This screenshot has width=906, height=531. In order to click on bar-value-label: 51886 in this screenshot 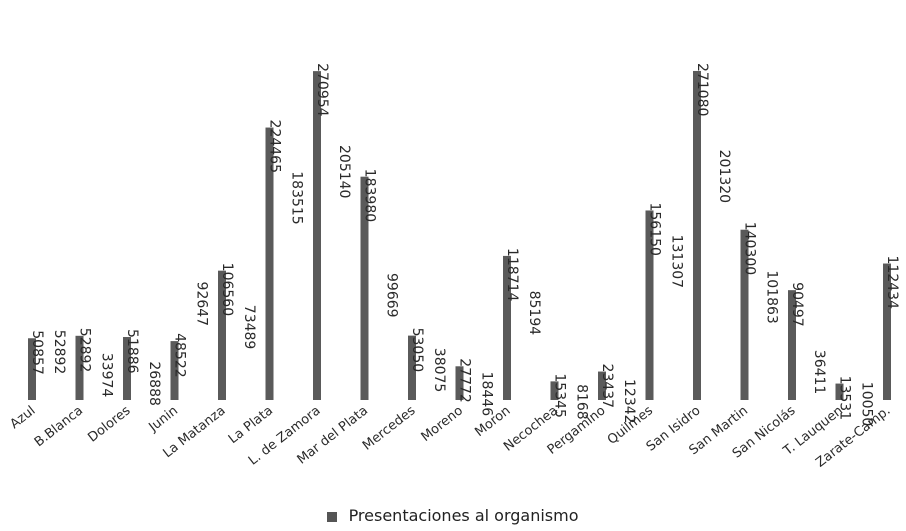, I will do `click(132, 351)`.